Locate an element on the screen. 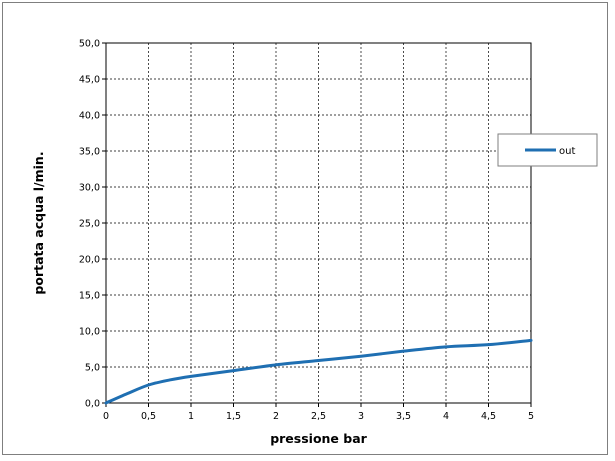 This screenshot has width=615, height=461. y-tick-label: 30,0 is located at coordinates (89, 188).